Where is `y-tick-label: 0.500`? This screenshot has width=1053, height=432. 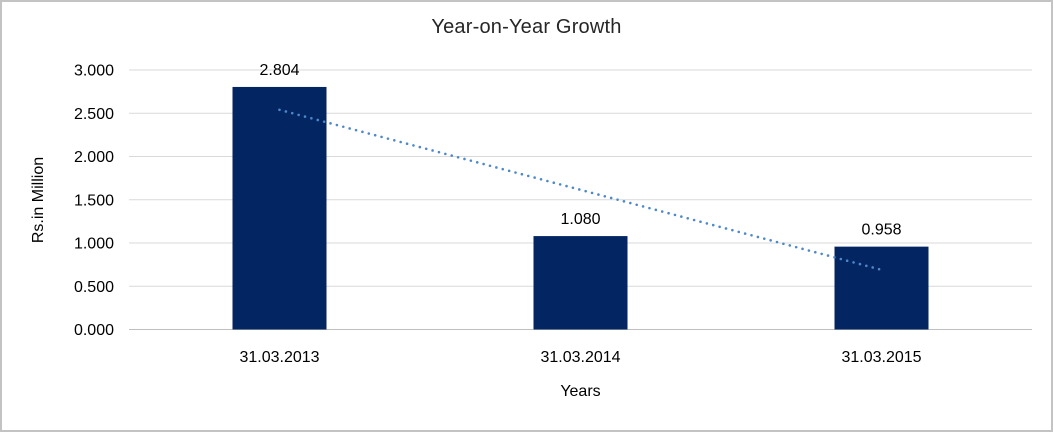 y-tick-label: 0.500 is located at coordinates (94, 287).